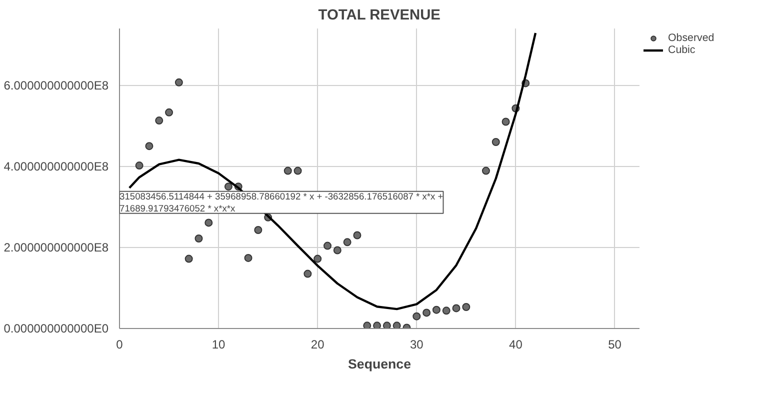 The image size is (771, 412). Describe the element at coordinates (379, 364) in the screenshot. I see `x-axis-title: Sequence` at that location.